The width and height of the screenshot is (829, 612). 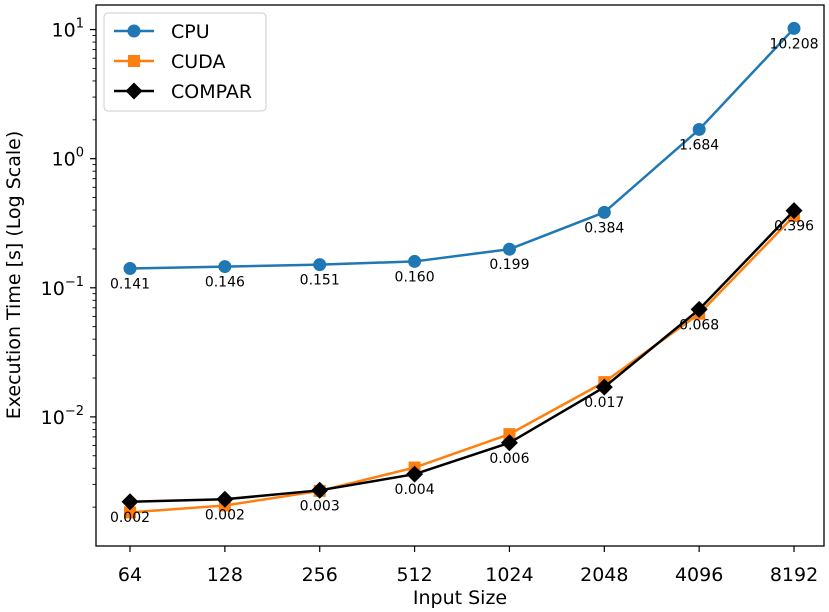 What do you see at coordinates (509, 265) in the screenshot?
I see `data-label-cpu: 0.199` at bounding box center [509, 265].